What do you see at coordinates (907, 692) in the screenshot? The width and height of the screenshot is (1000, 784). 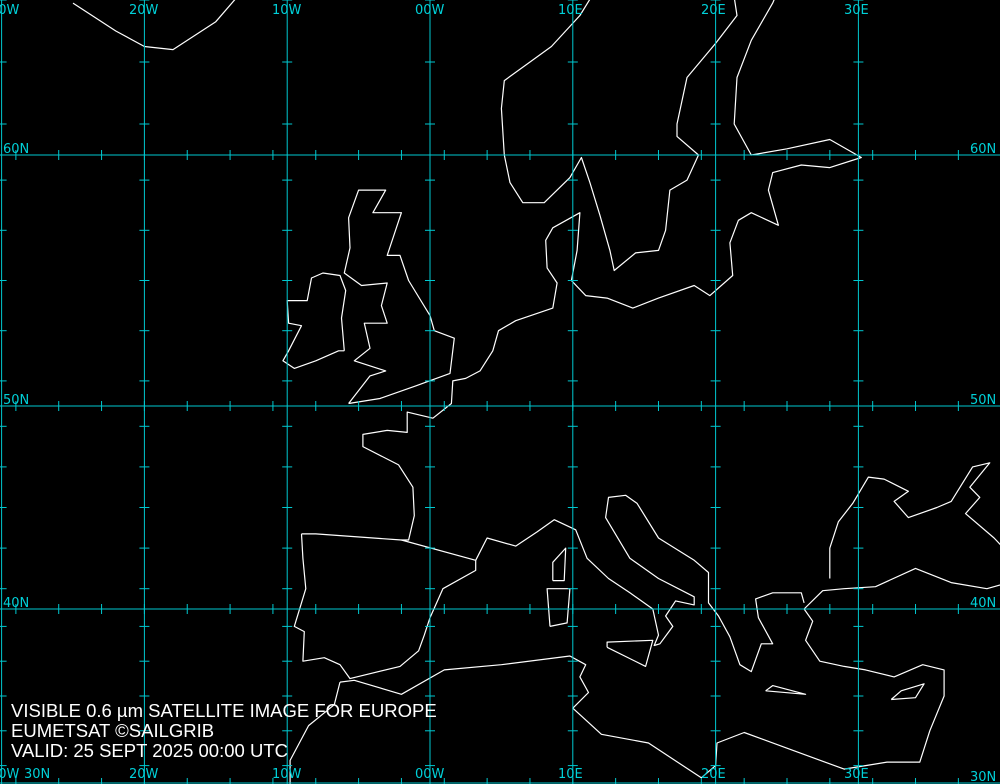 I see `coastline-cyprus` at bounding box center [907, 692].